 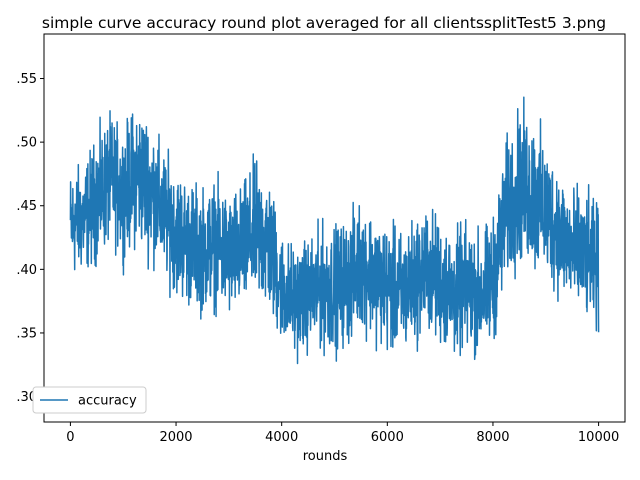 What do you see at coordinates (342, 433) in the screenshot?
I see `x-axis: 0 2000 4000 6000 8000 10000` at bounding box center [342, 433].